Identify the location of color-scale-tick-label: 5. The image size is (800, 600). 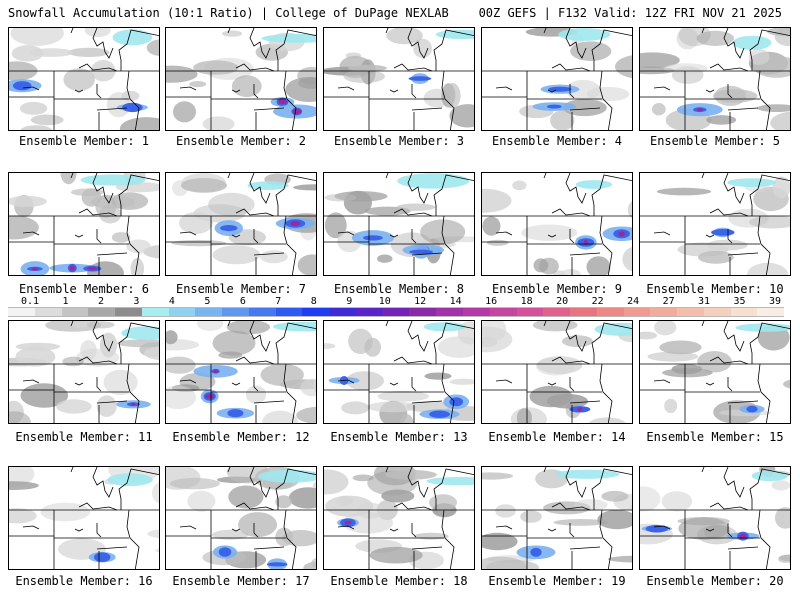
(207, 301).